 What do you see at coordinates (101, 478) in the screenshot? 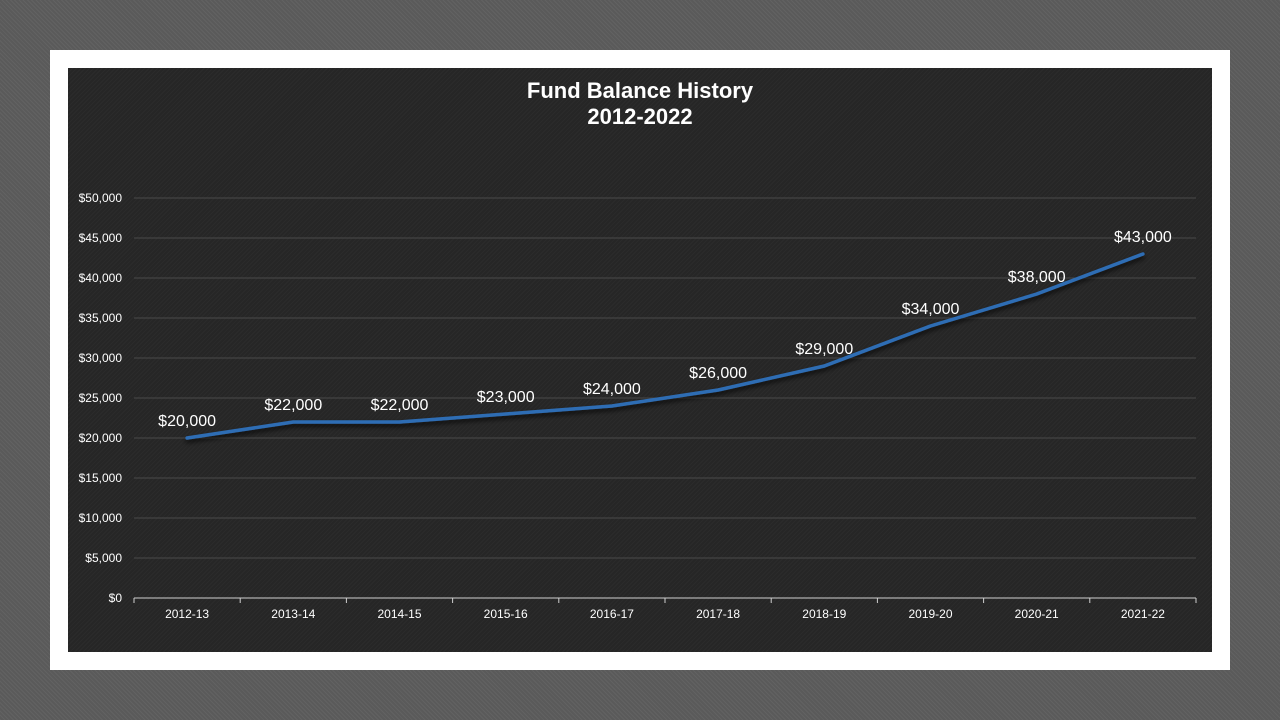
I see `y-tick-label: $15,000` at bounding box center [101, 478].